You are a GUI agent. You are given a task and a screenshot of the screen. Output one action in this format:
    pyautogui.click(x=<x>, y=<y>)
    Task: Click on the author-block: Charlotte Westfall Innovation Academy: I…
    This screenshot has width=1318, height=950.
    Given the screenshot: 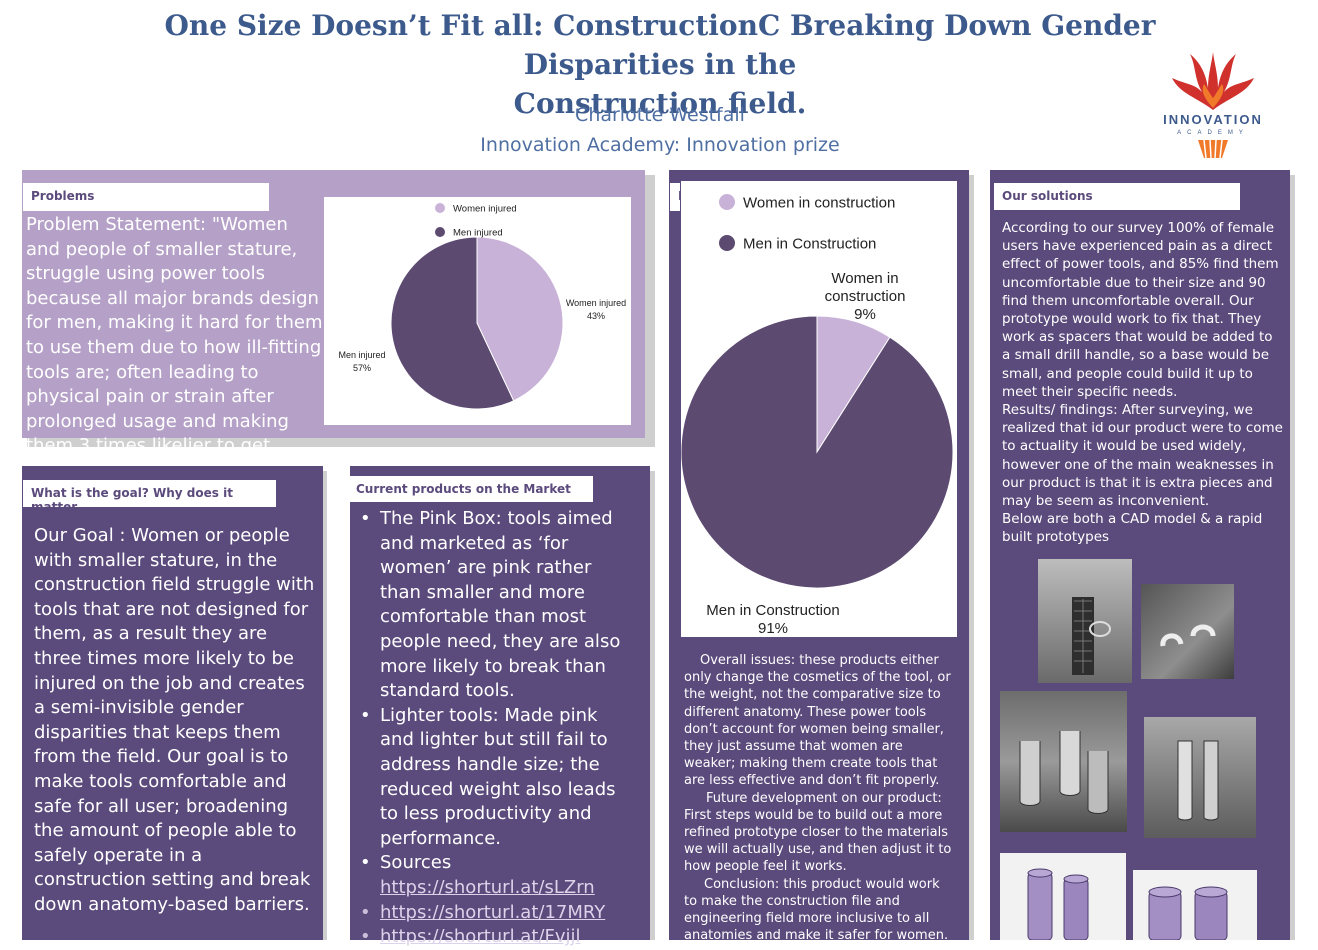 What is the action you would take?
    pyautogui.click(x=660, y=130)
    